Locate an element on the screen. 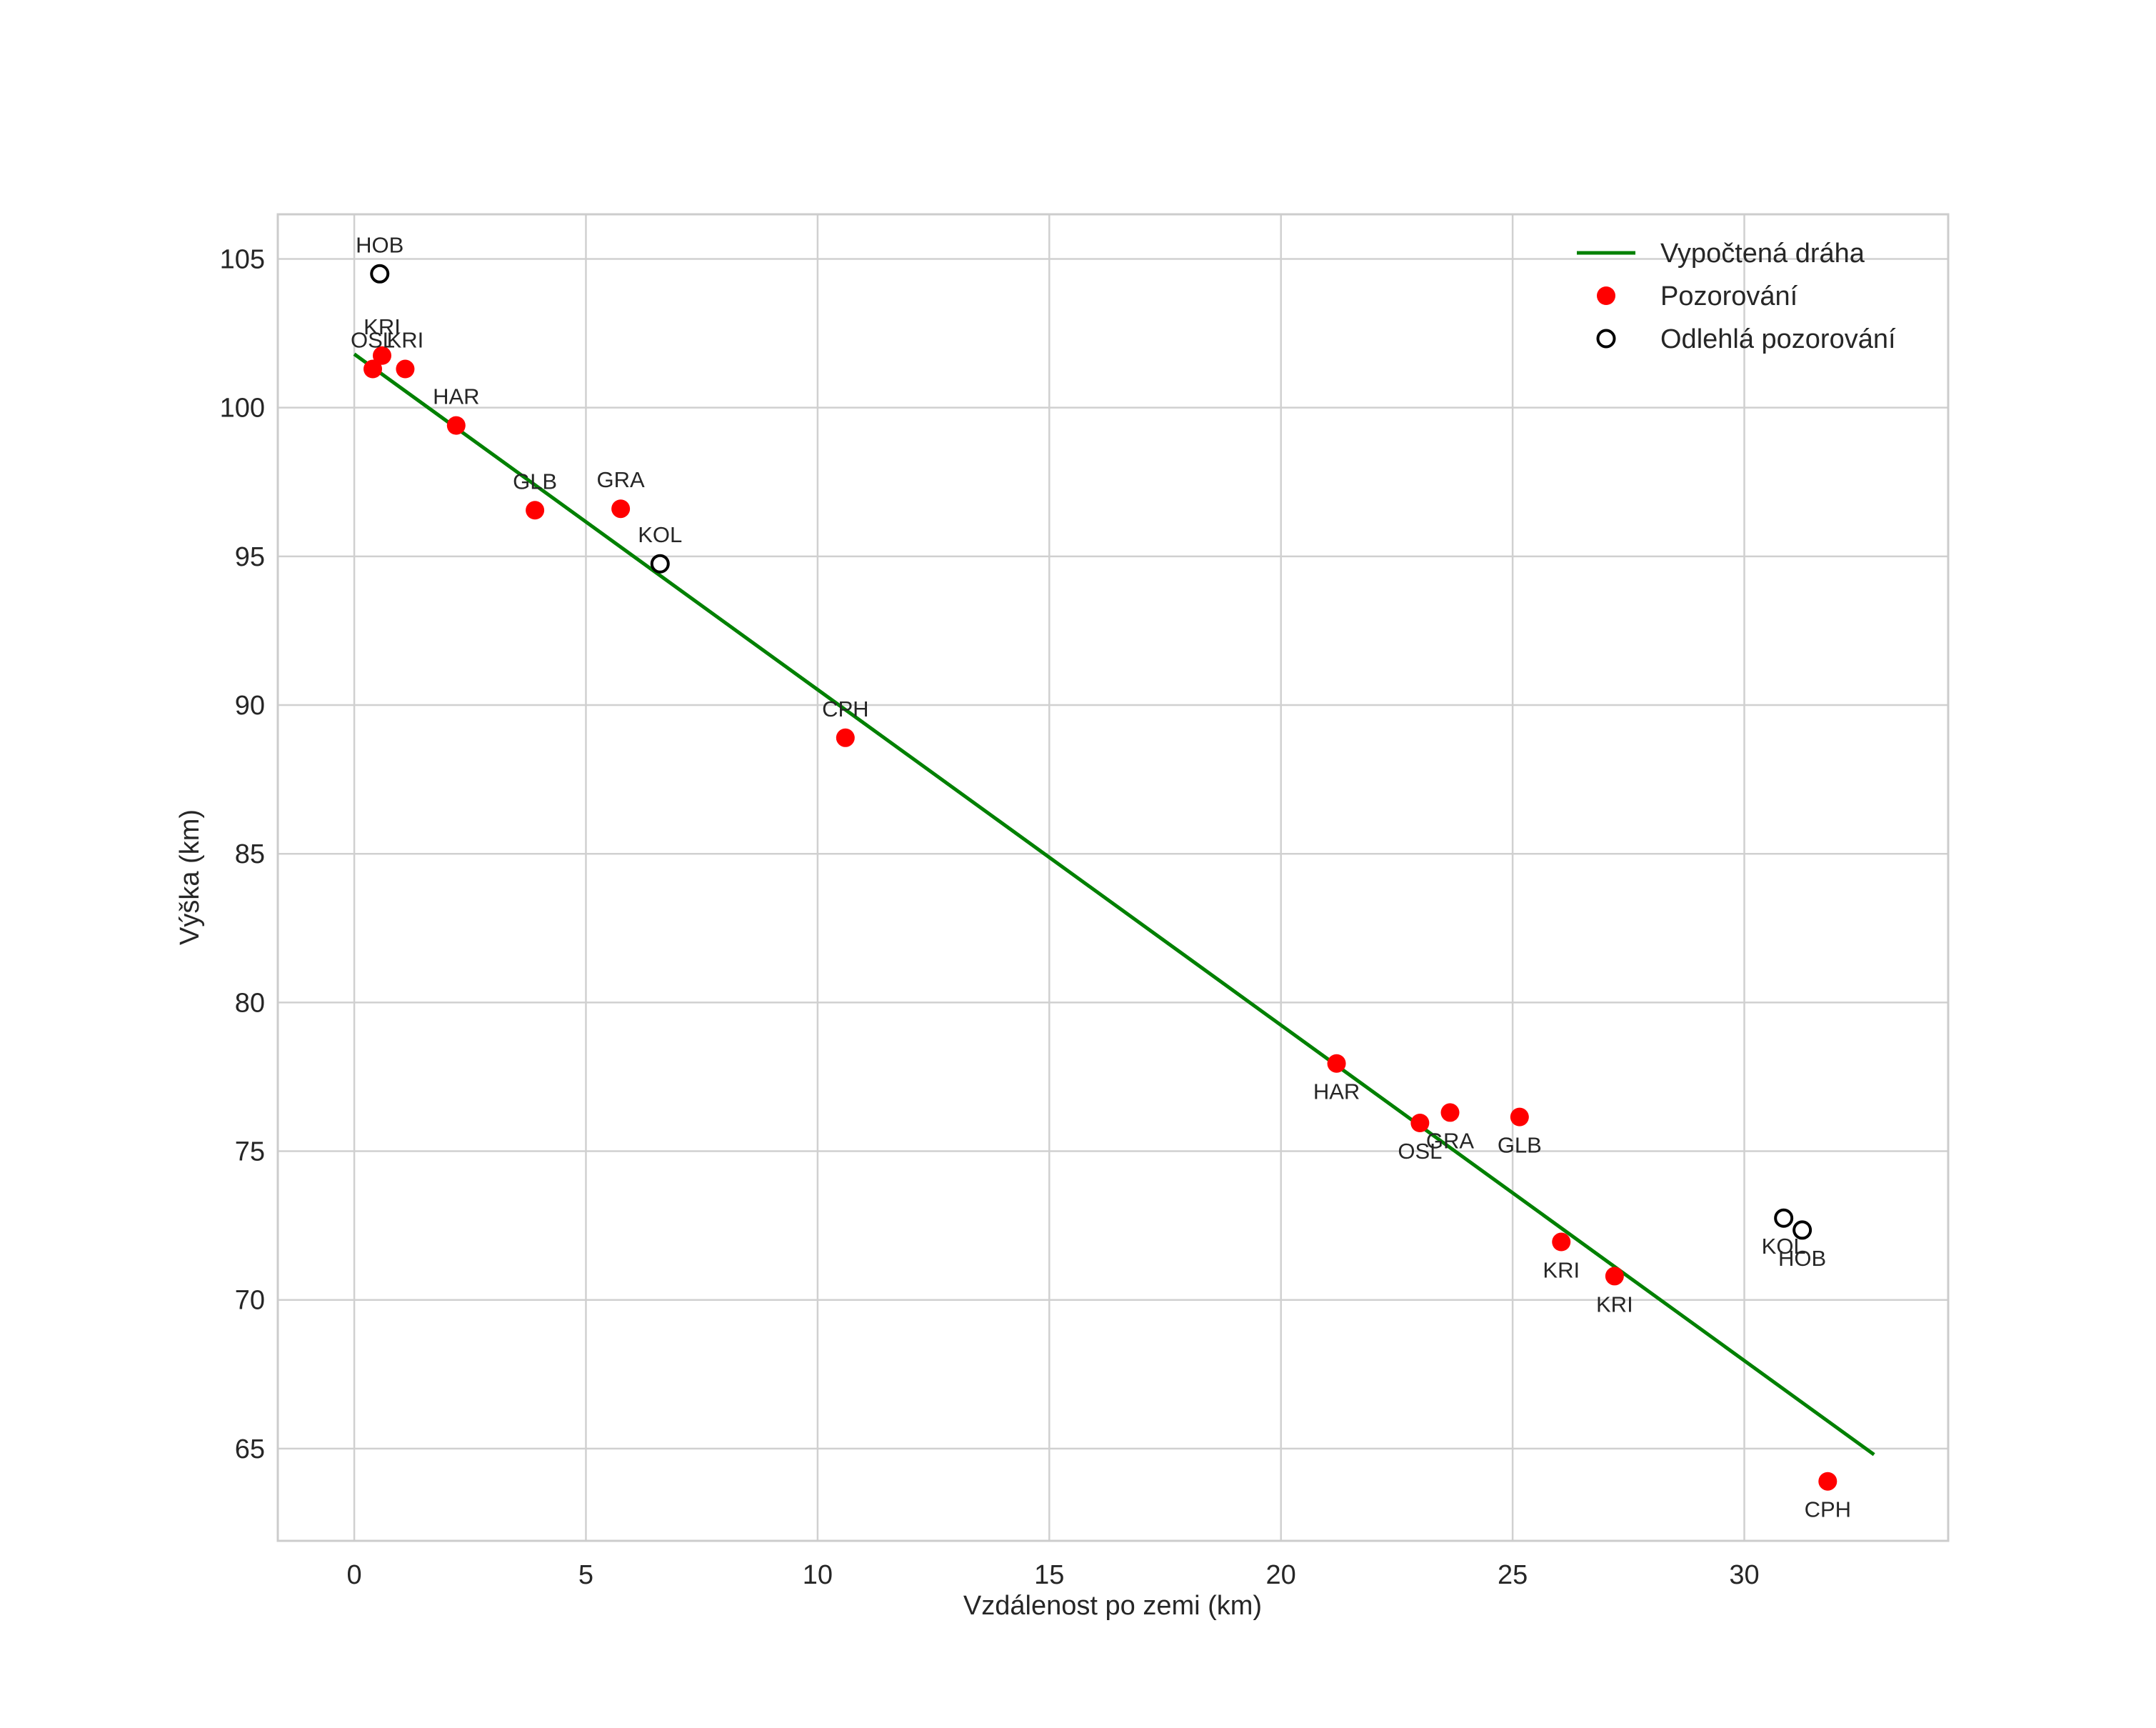 The width and height of the screenshot is (2156, 1728). legend-label-outlier: Odlehlá pozorování is located at coordinates (1778, 339).